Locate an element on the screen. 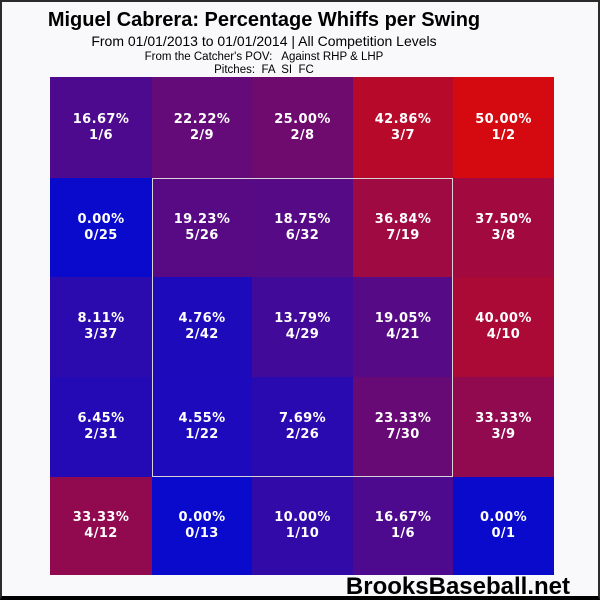  cell-fraction-label: 2/9 is located at coordinates (202, 135).